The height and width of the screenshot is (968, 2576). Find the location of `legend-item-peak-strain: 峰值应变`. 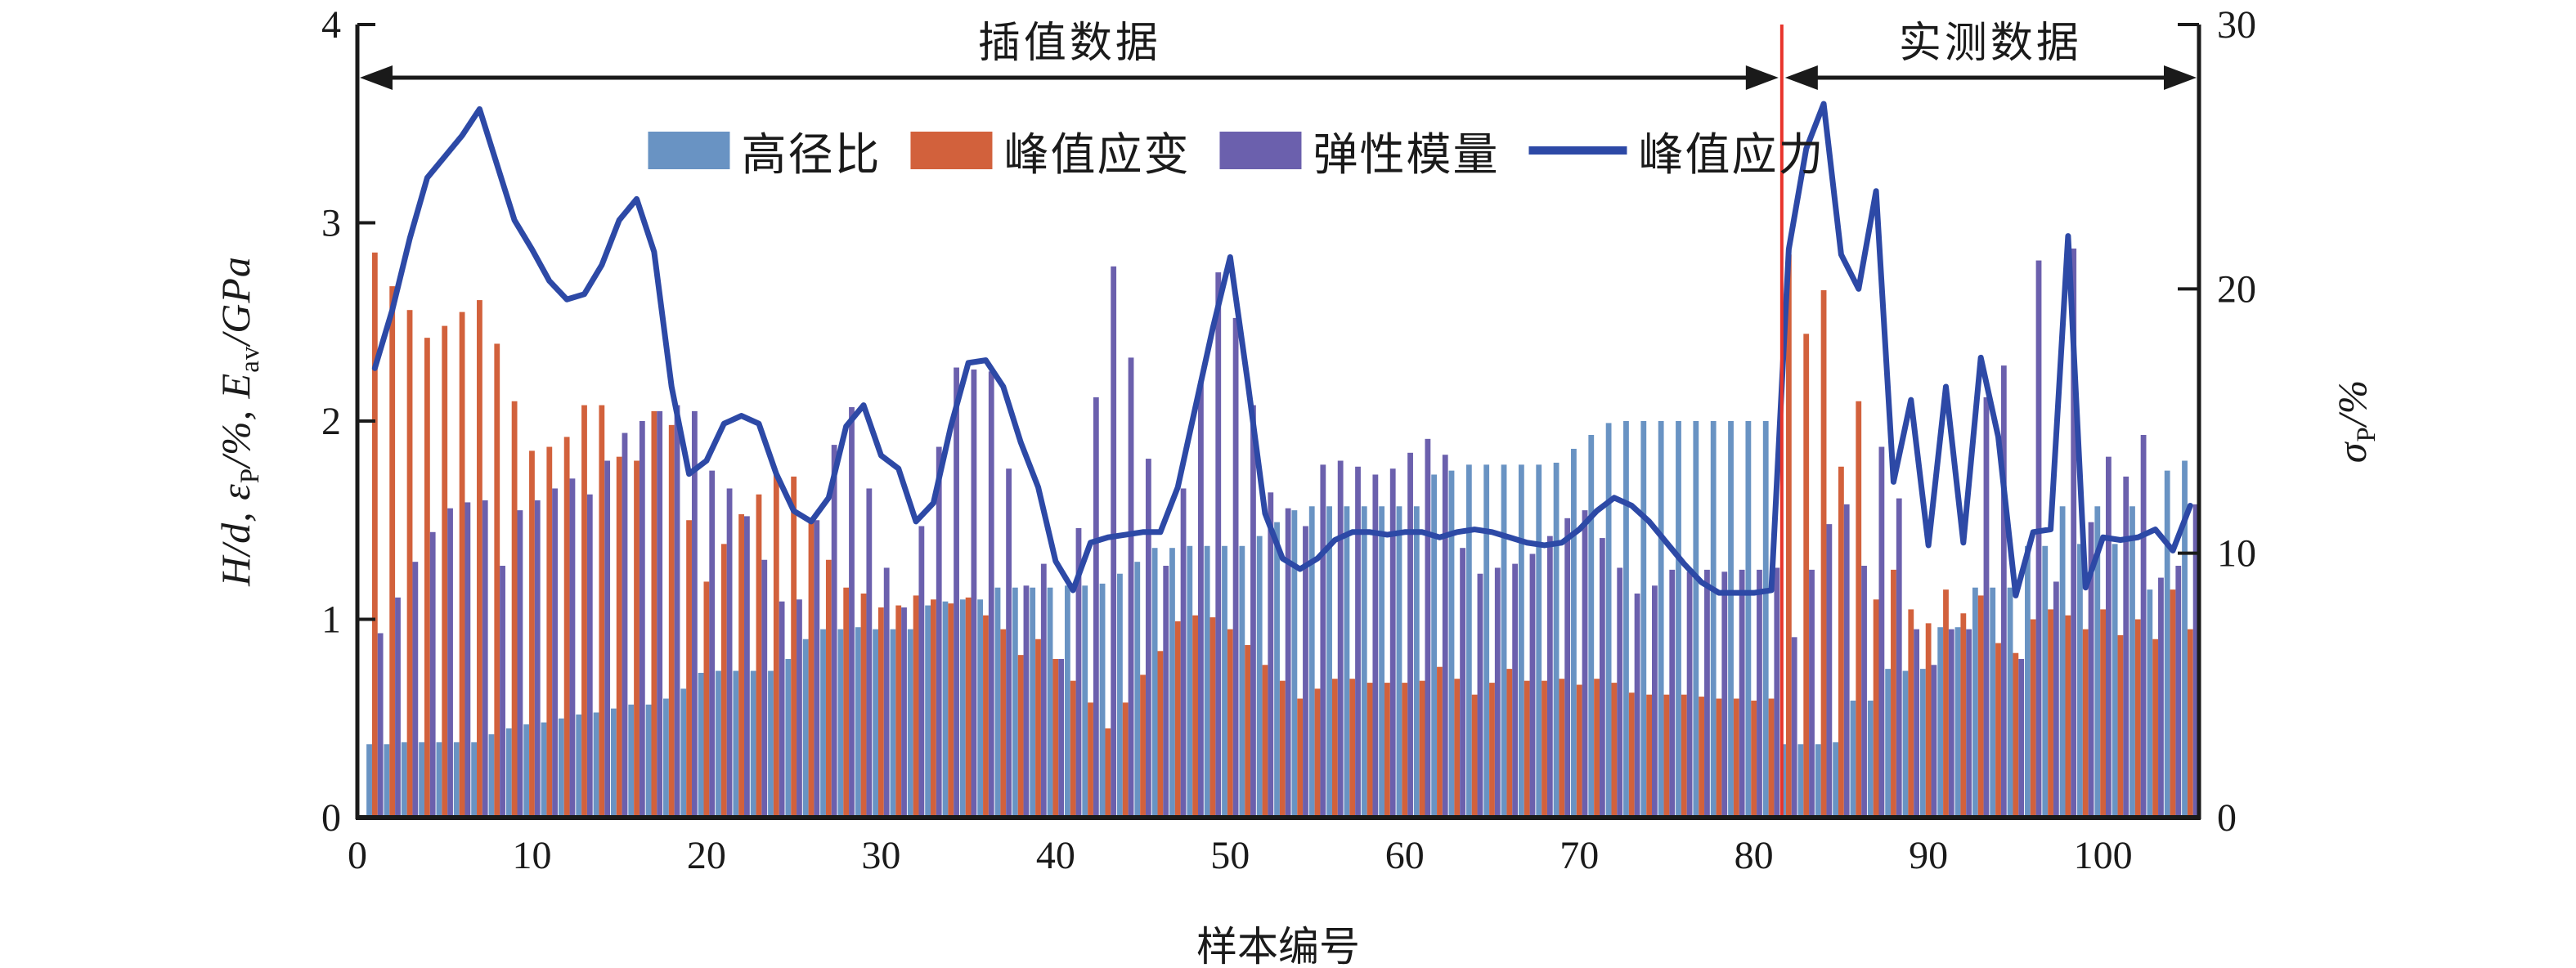

legend-item-peak-strain: 峰值应变 is located at coordinates (1050, 150).